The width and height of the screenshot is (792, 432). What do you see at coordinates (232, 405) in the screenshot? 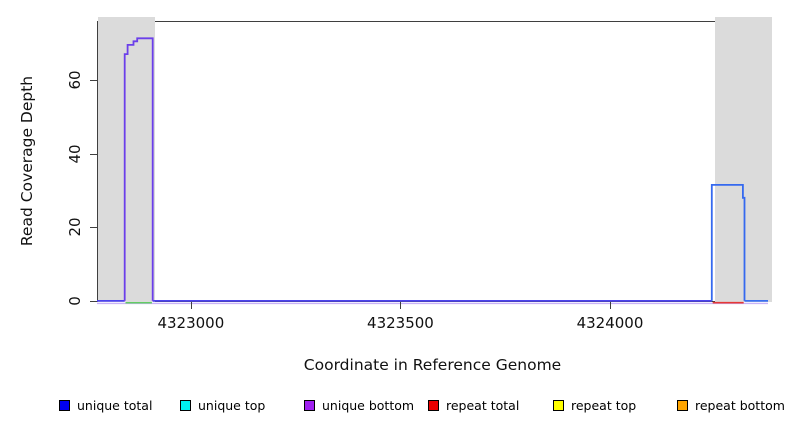
I see `legend-label: unique top` at bounding box center [232, 405].